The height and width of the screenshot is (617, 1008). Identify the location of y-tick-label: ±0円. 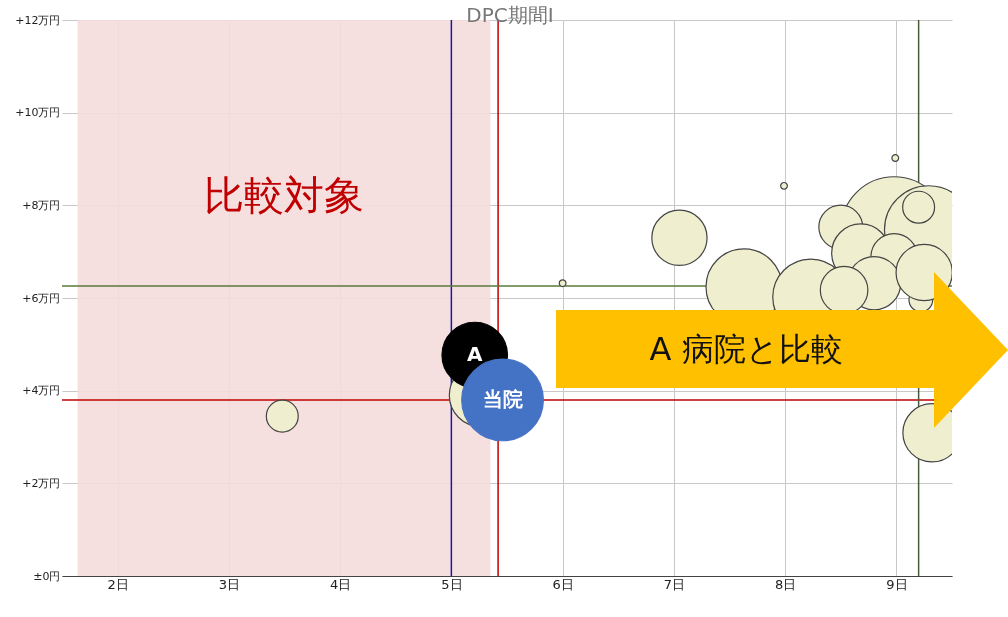
(47, 576).